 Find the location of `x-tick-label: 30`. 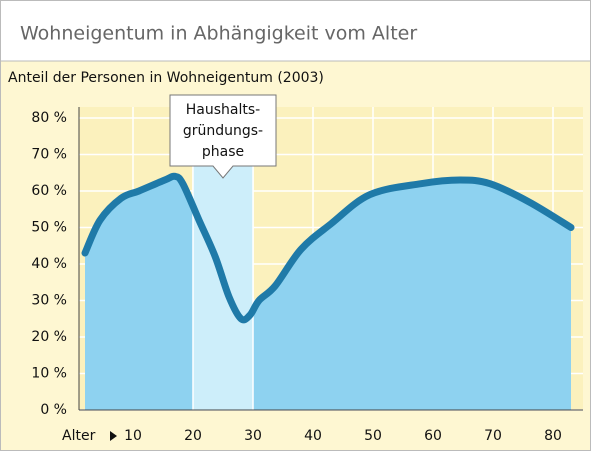

x-tick-label: 30 is located at coordinates (253, 436).